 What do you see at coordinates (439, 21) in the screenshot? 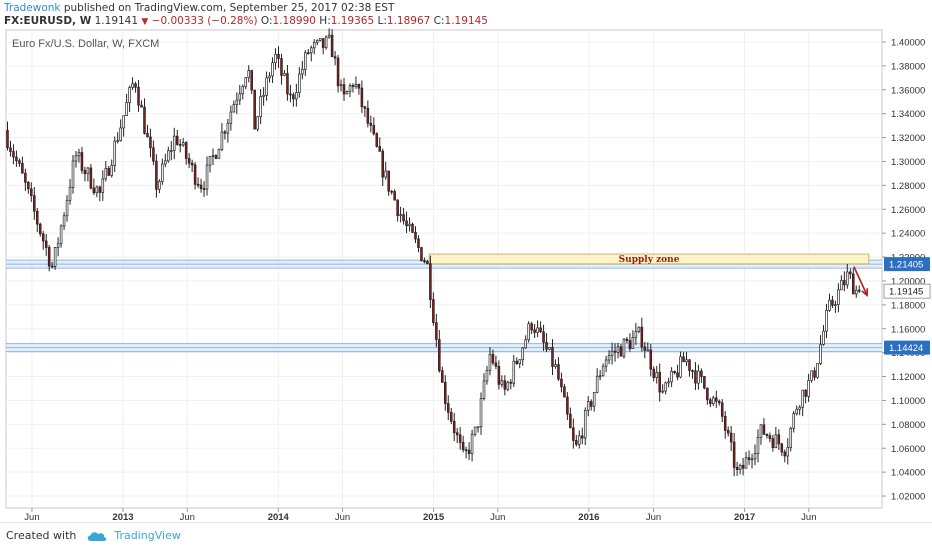
I see `close-label: C:` at bounding box center [439, 21].